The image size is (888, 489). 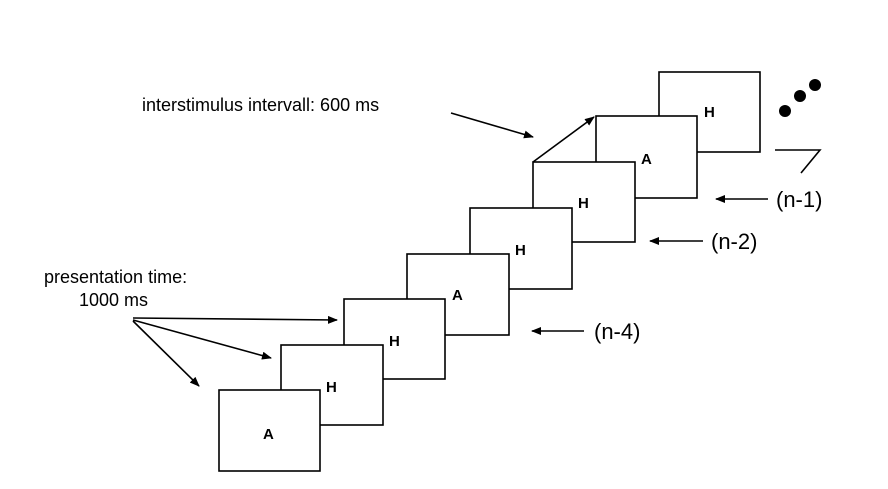 What do you see at coordinates (394, 341) in the screenshot?
I see `stimulus-letter-3: H` at bounding box center [394, 341].